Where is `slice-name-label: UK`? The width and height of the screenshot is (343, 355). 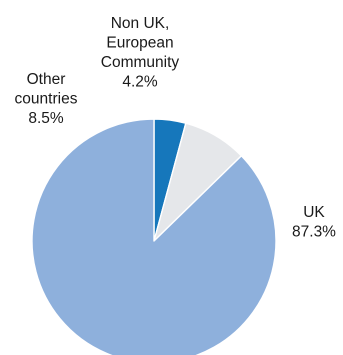 slice-name-label: UK is located at coordinates (314, 212).